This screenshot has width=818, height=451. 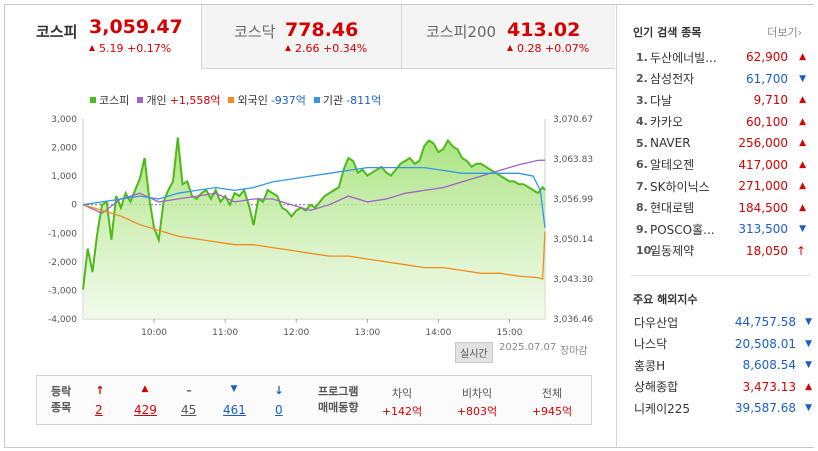 What do you see at coordinates (721, 251) in the screenshot?
I see `popular-item: 10. 일동제약 18,050 ↑` at bounding box center [721, 251].